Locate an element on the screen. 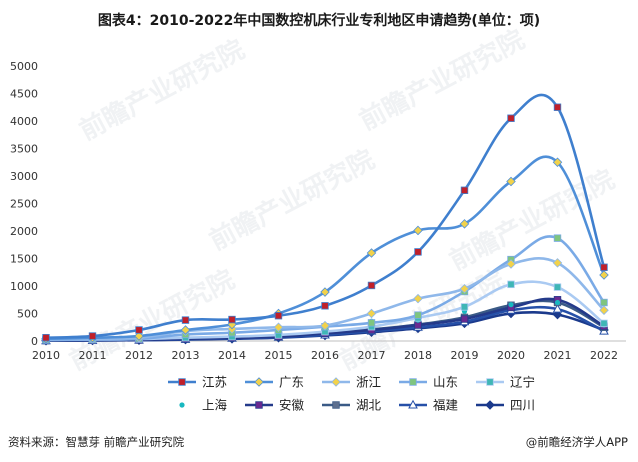 This screenshot has width=638, height=462. legend-label: 浙江 is located at coordinates (368, 382).